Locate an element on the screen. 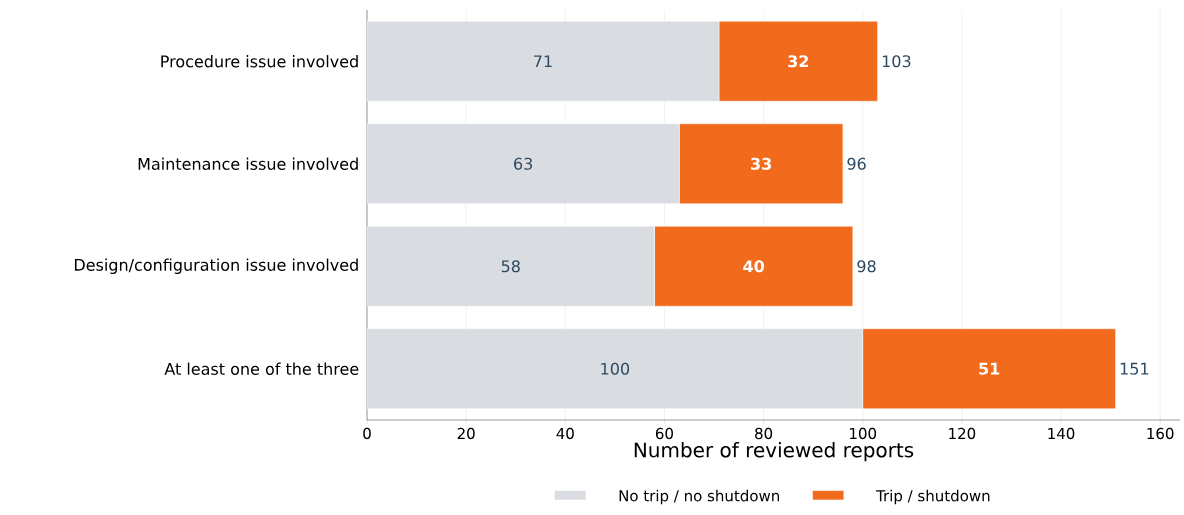 The image size is (1184, 515). y-tick-label: Design/configuration issue involved is located at coordinates (216, 266).